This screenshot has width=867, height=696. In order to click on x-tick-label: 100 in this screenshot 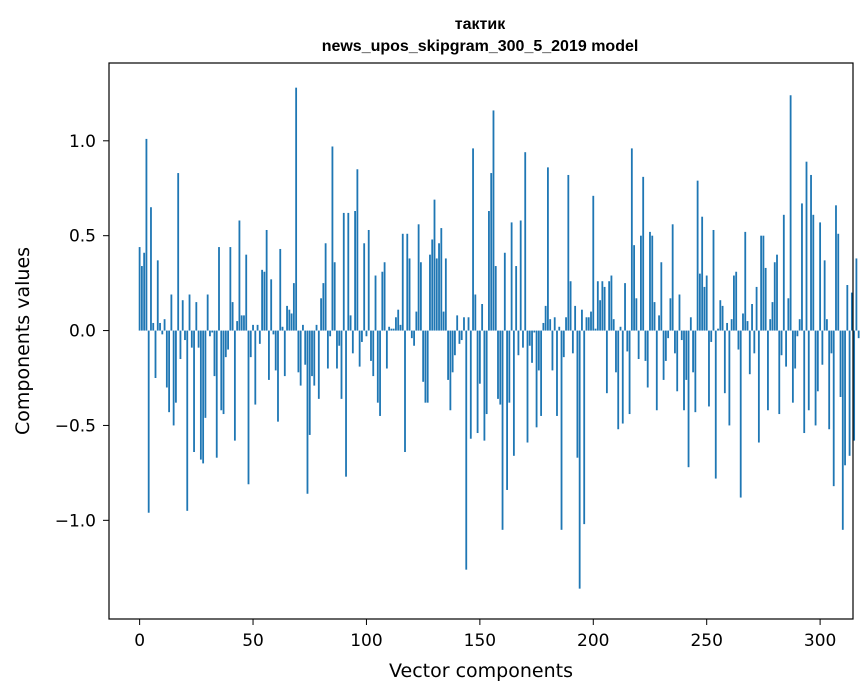, I will do `click(366, 641)`.